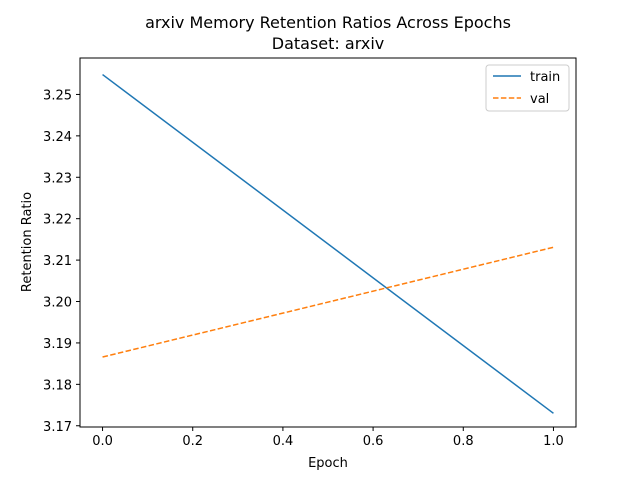  Describe the element at coordinates (102, 441) in the screenshot. I see `x-tick-label: 0.0` at that location.